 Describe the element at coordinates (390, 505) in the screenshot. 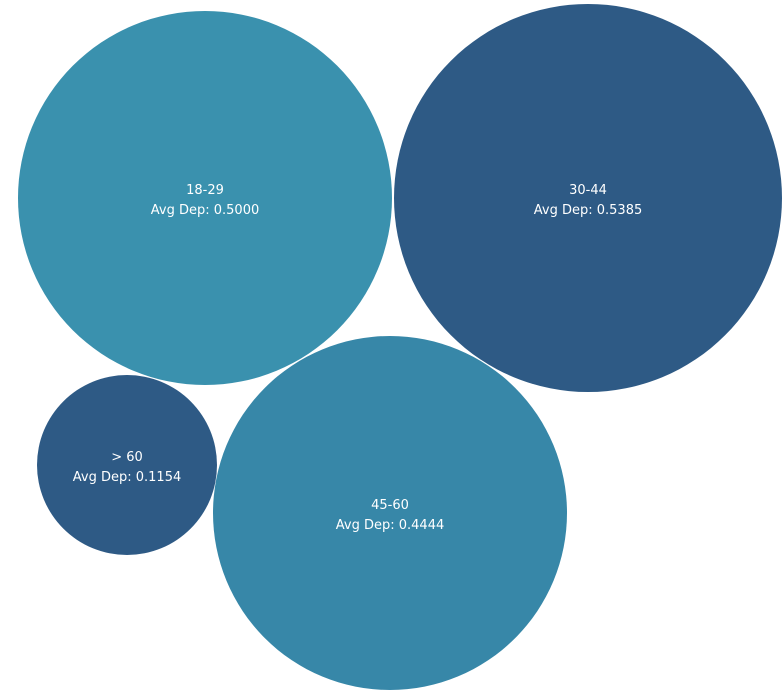

I see `bubble-category-label: 45-60` at that location.